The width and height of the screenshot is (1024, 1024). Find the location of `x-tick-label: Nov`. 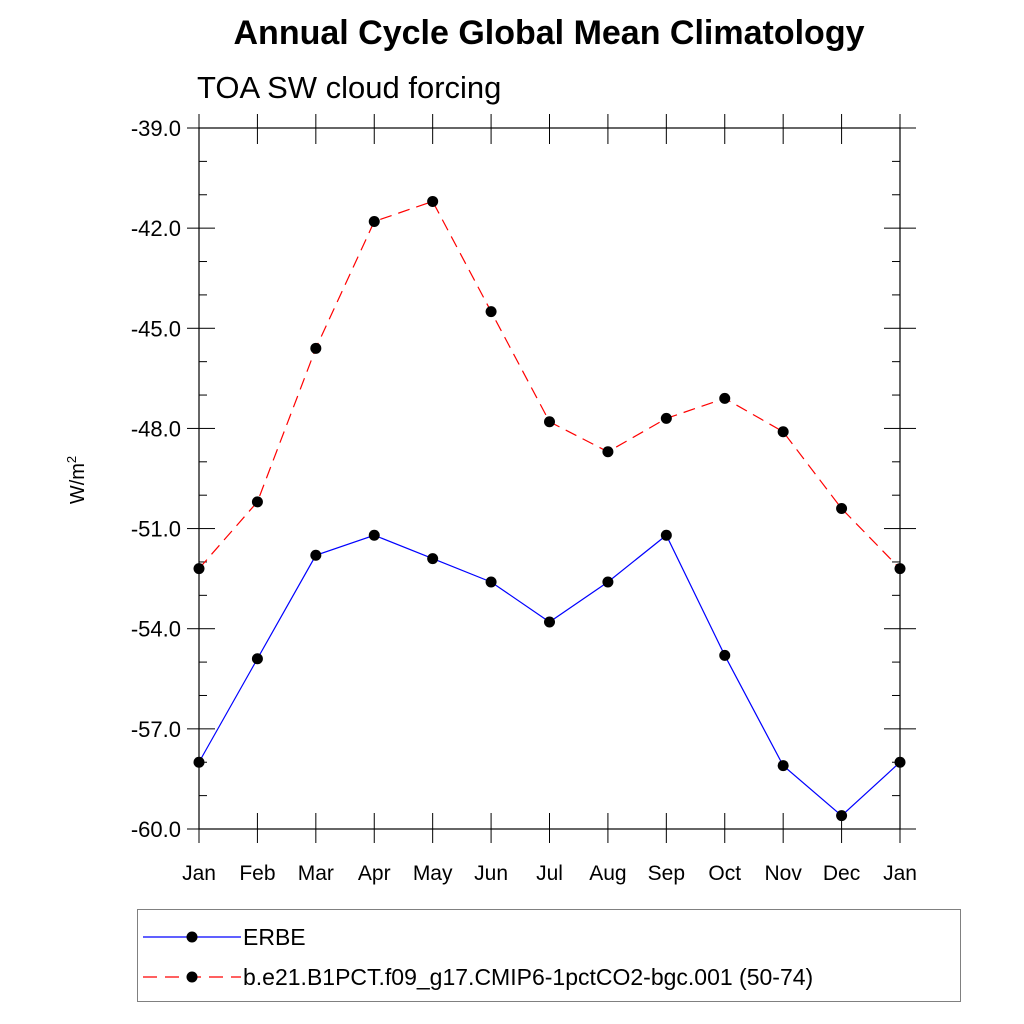

x-tick-label: Nov is located at coordinates (783, 873).